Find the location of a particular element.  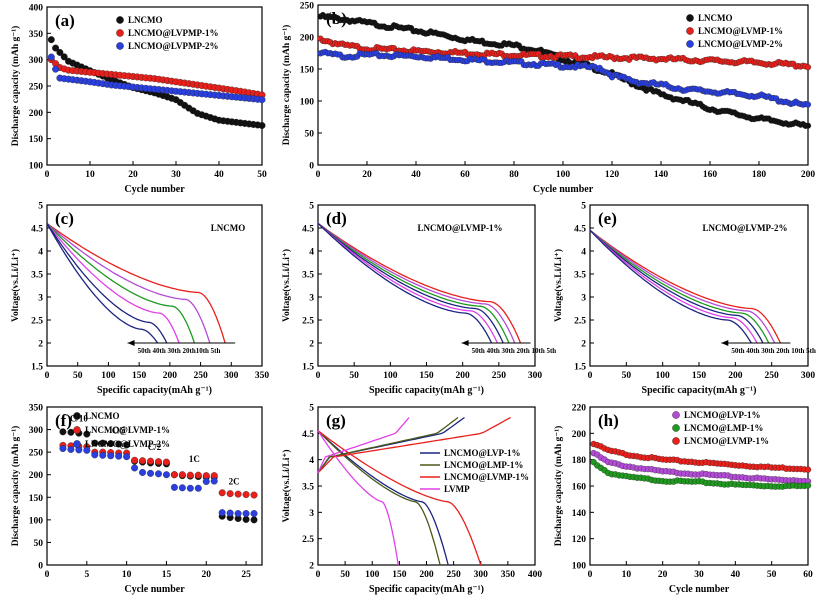

y-tick-label: 250 is located at coordinates (307, 7).